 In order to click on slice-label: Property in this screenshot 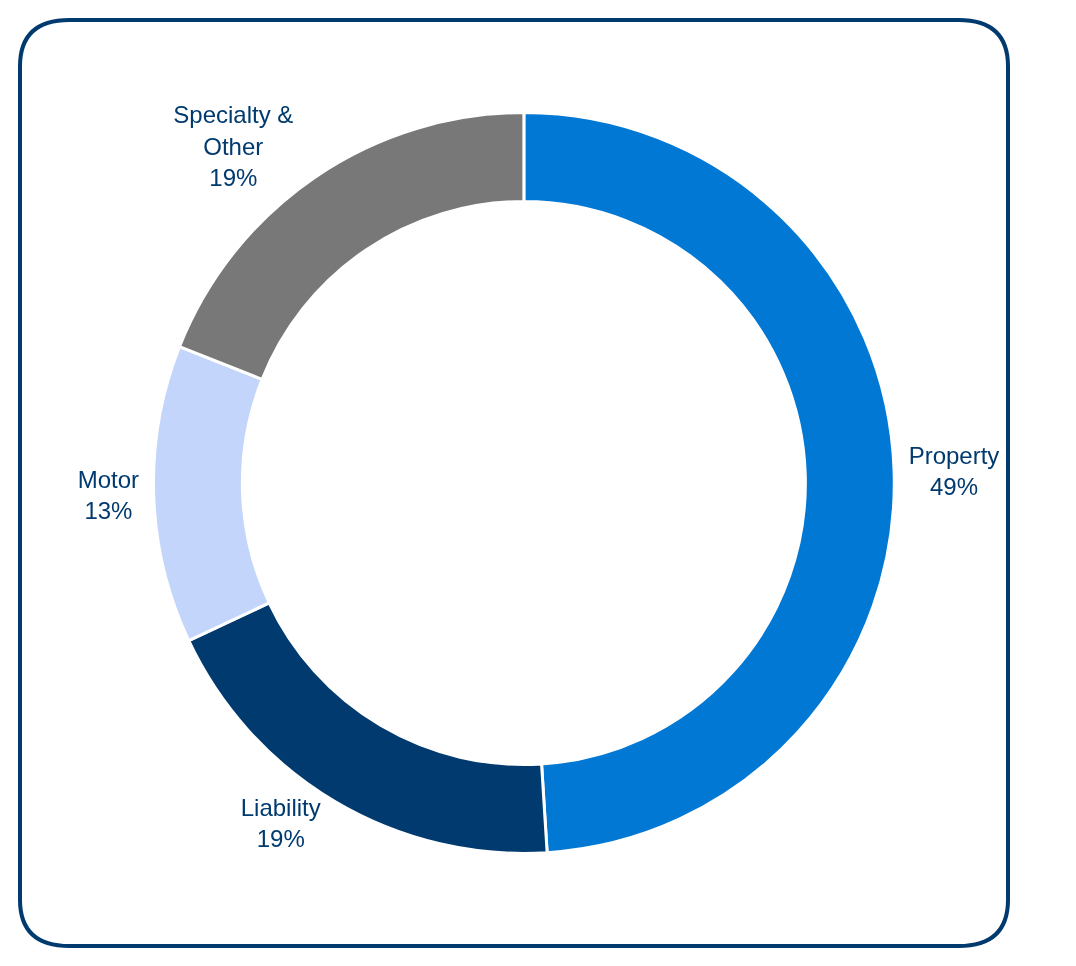, I will do `click(954, 456)`.